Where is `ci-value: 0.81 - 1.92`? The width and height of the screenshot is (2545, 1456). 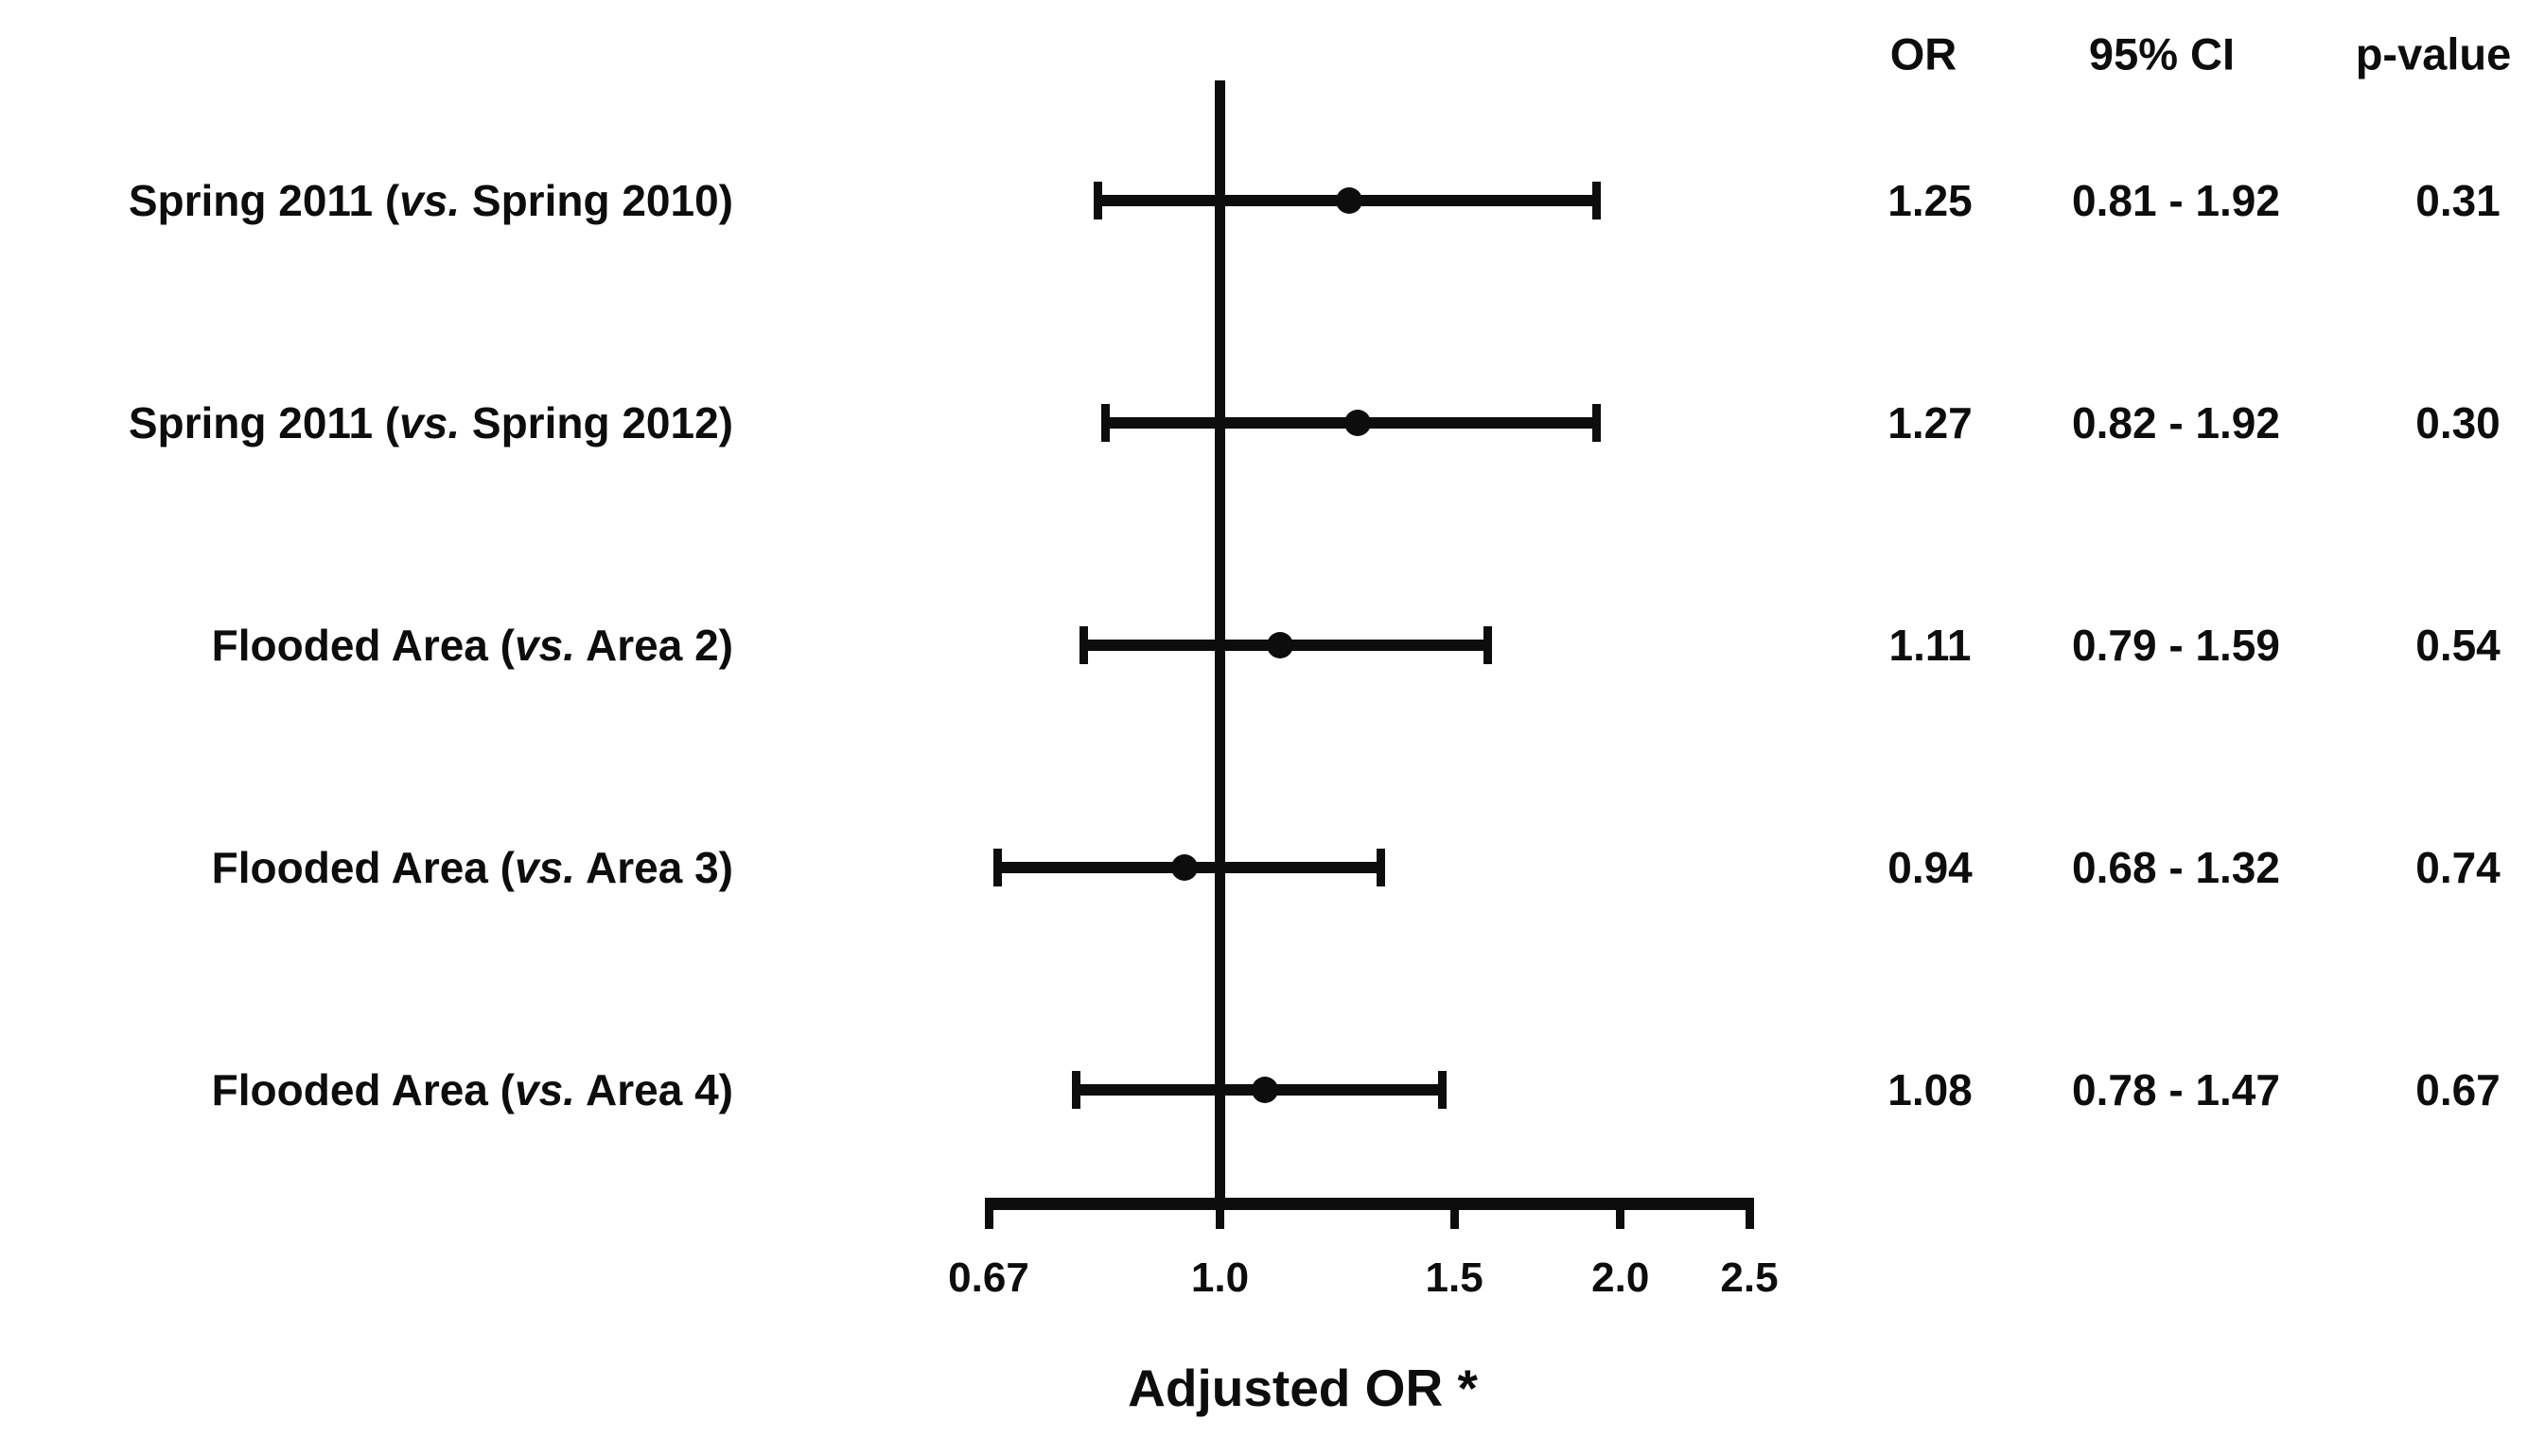
ci-value: 0.81 - 1.92 is located at coordinates (2176, 200).